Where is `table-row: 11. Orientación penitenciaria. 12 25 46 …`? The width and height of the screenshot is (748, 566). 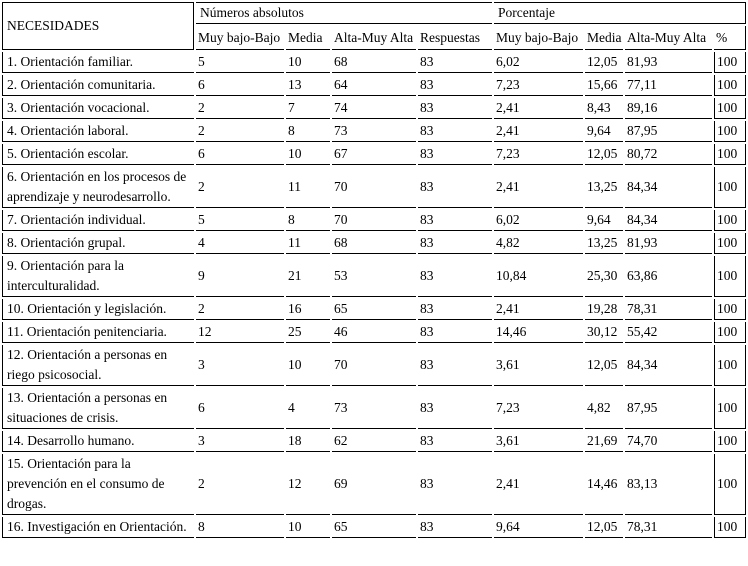 table-row: 11. Orientación penitenciaria. 12 25 46 … is located at coordinates (374, 332).